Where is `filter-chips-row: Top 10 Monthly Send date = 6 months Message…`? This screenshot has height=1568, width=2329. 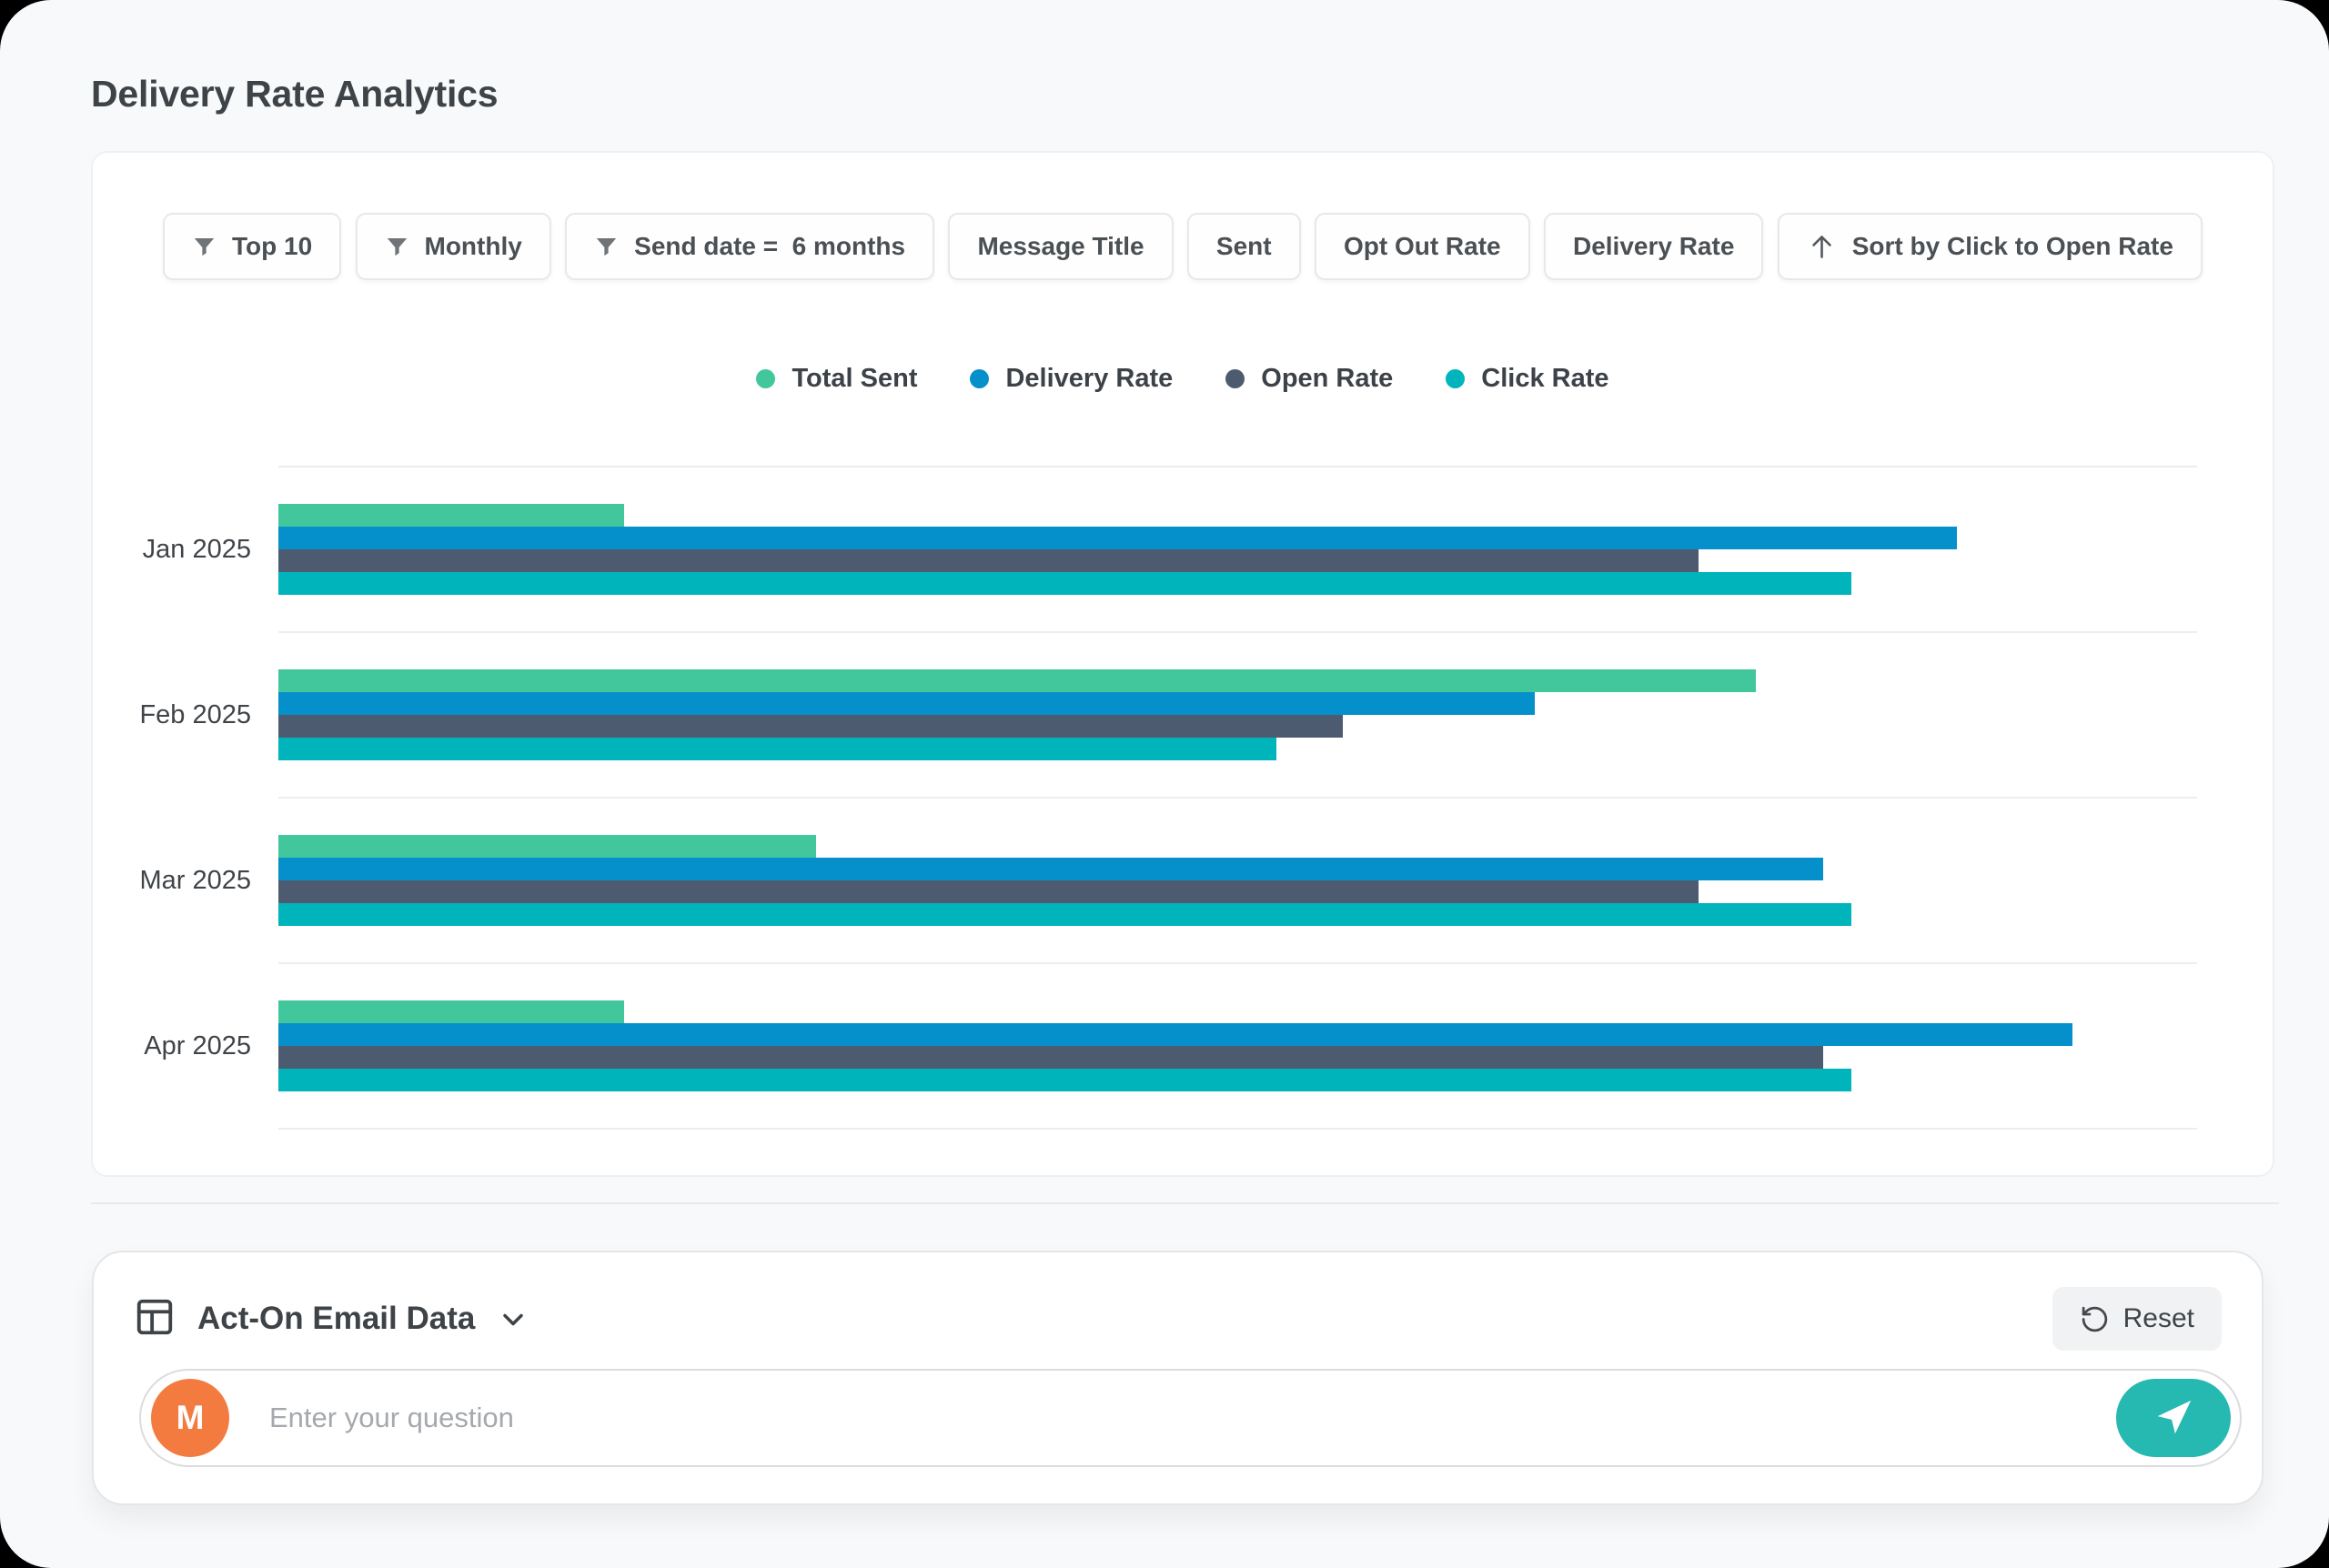
filter-chips-row: Top 10 Monthly Send date = 6 months Message… is located at coordinates (1183, 246).